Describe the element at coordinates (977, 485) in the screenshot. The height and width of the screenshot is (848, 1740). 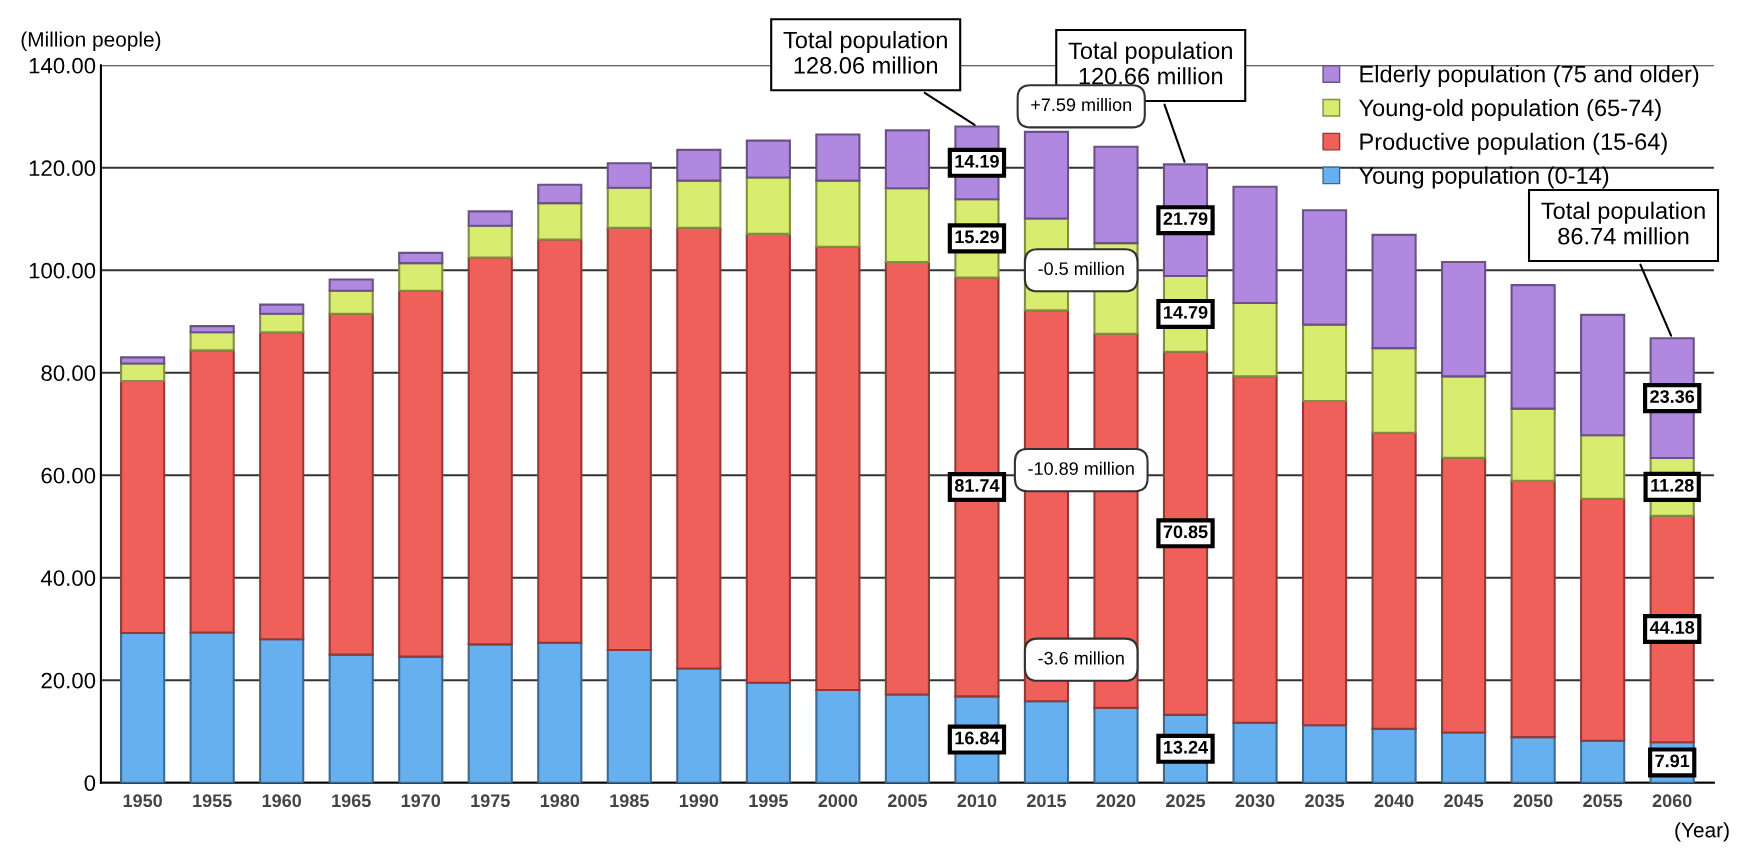
I see `data-label: 81.74` at that location.